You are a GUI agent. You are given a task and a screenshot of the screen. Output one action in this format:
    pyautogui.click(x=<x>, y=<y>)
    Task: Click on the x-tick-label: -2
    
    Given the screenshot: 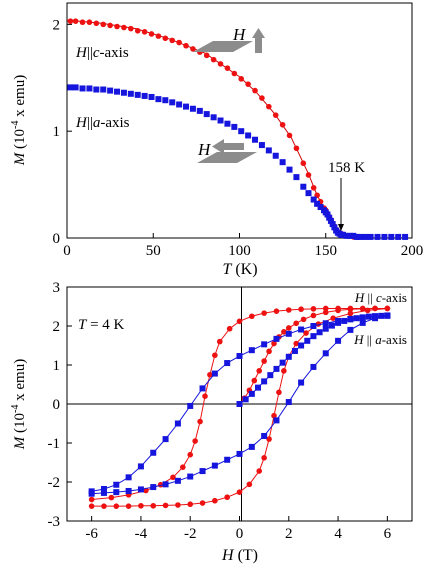 What is the action you would take?
    pyautogui.click(x=190, y=534)
    